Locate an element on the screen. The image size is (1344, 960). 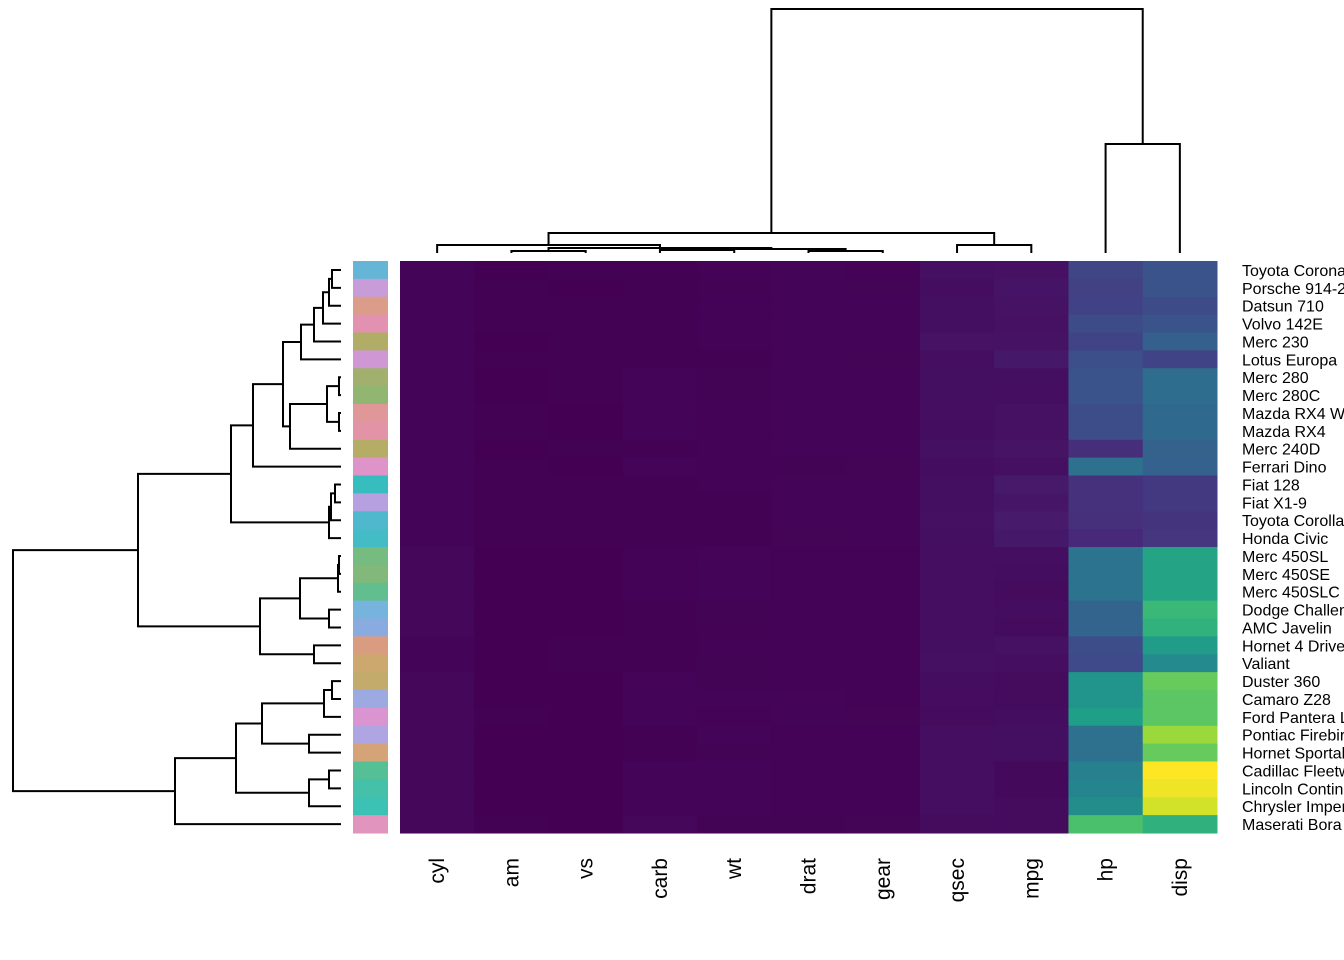
row-dendrogram is located at coordinates (176, 547).